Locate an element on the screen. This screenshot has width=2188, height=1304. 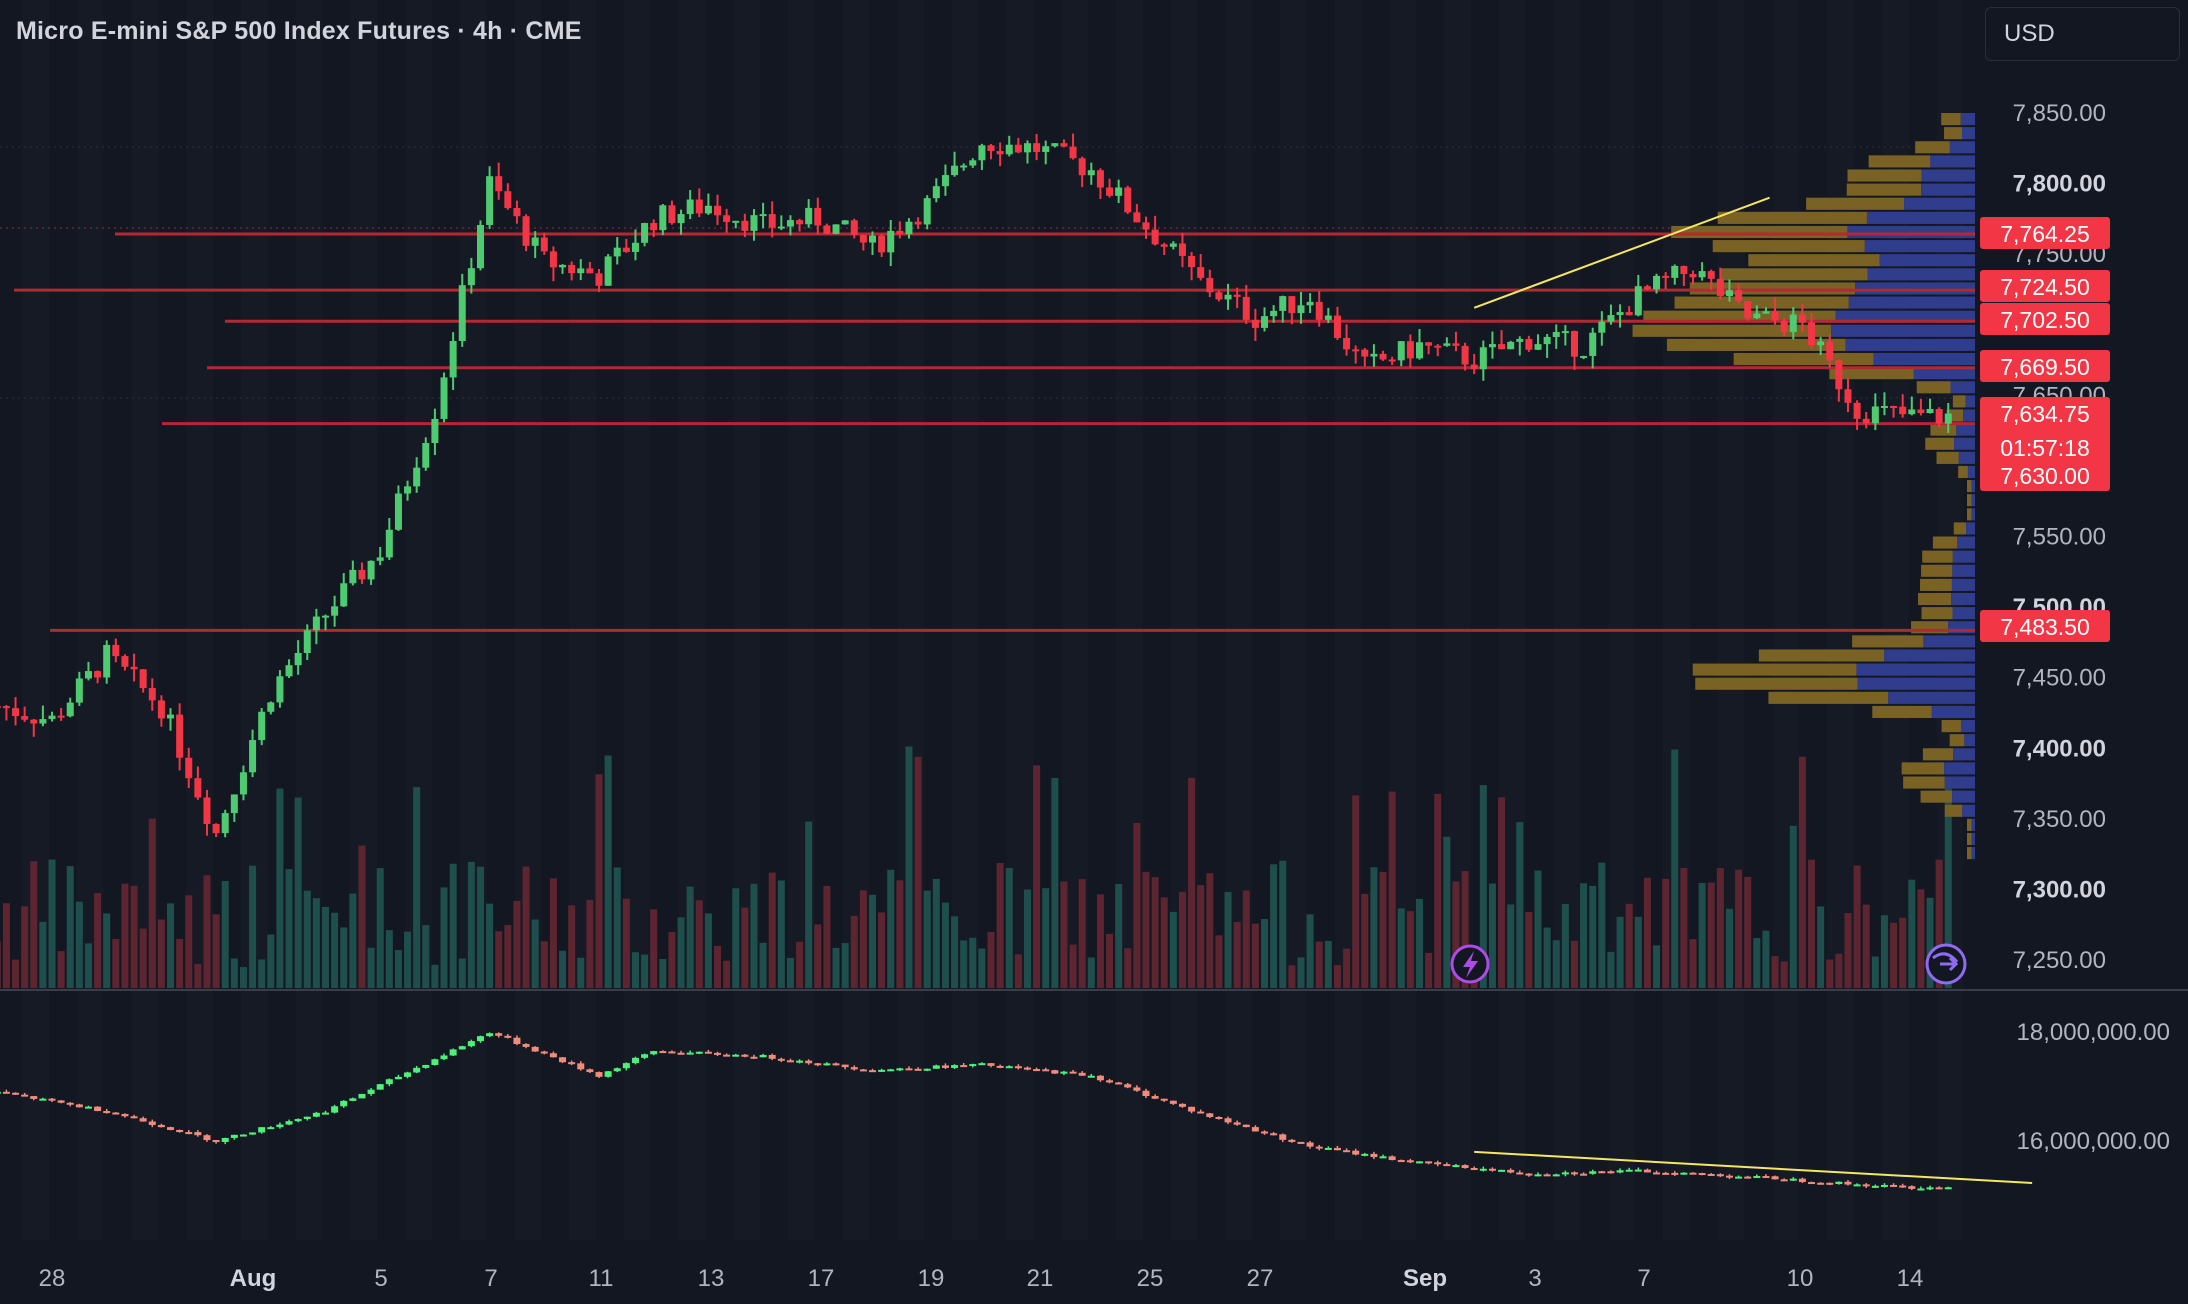
scroll-to-realtime-icon is located at coordinates (1946, 964).